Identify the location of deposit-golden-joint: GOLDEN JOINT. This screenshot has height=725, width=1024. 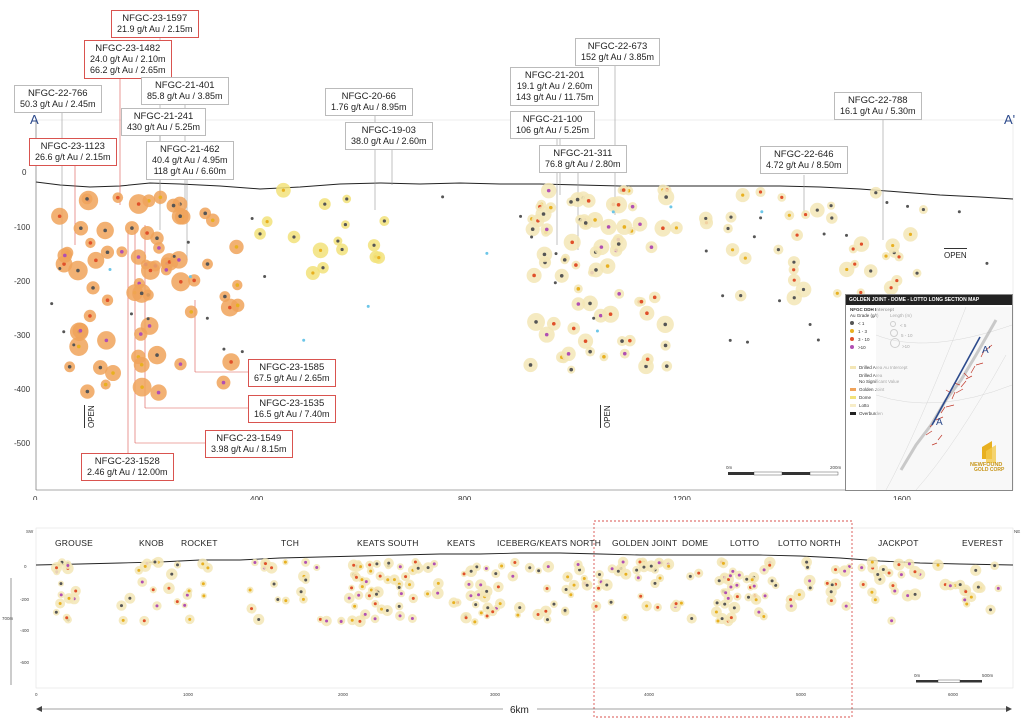
(645, 543).